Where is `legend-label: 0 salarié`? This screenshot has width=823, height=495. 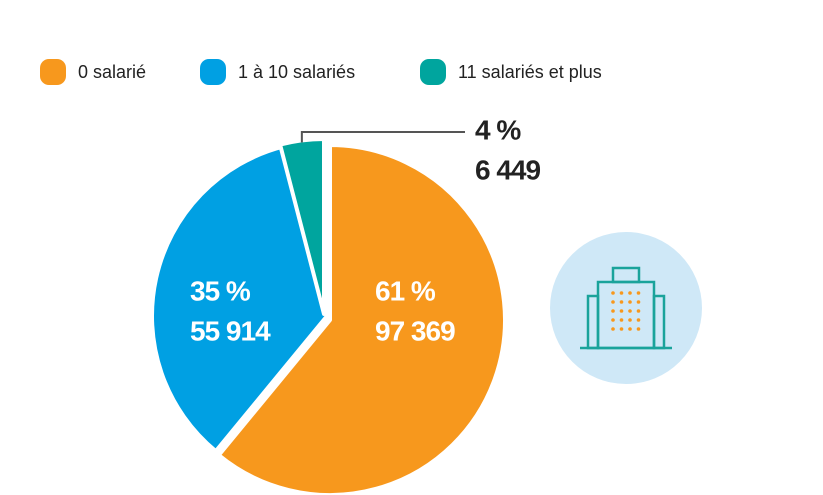 legend-label: 0 salarié is located at coordinates (112, 72).